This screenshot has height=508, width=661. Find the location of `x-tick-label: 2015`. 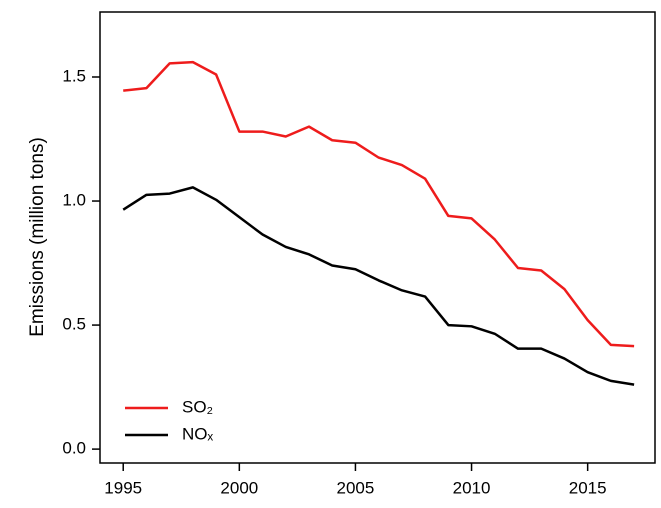

x-tick-label: 2015 is located at coordinates (588, 487).